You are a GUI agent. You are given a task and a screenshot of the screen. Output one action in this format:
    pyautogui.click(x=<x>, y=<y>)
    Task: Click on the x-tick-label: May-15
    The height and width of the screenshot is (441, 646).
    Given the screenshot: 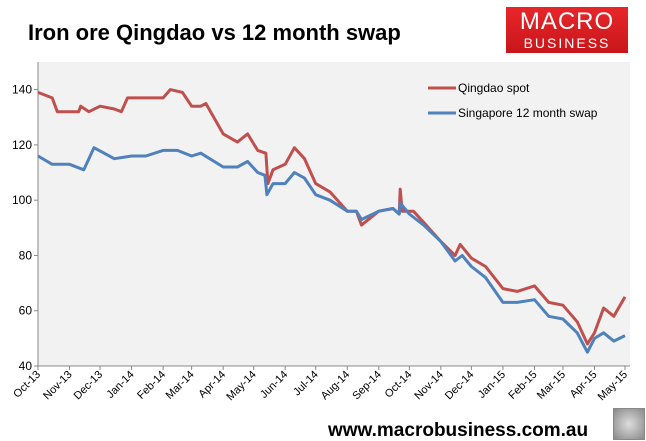 What is the action you would take?
    pyautogui.click(x=613, y=386)
    